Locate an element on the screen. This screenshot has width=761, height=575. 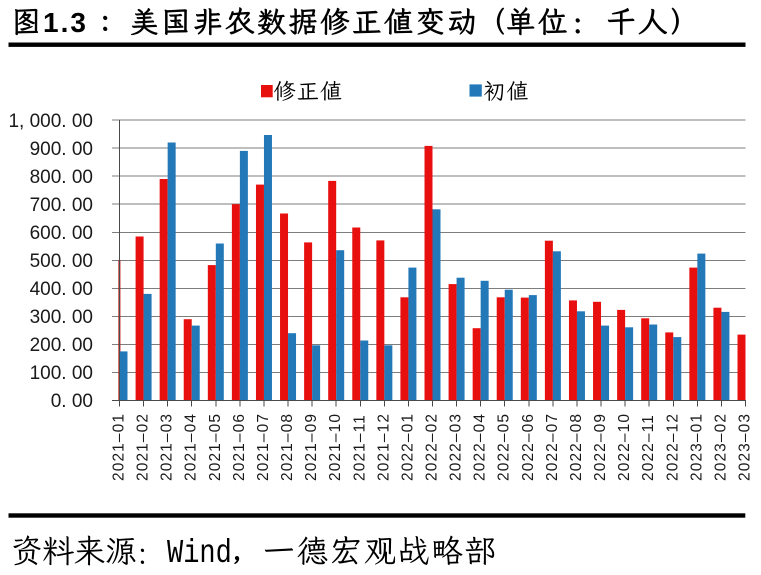
svg-text: 2023–01 is located at coordinates (696, 447).